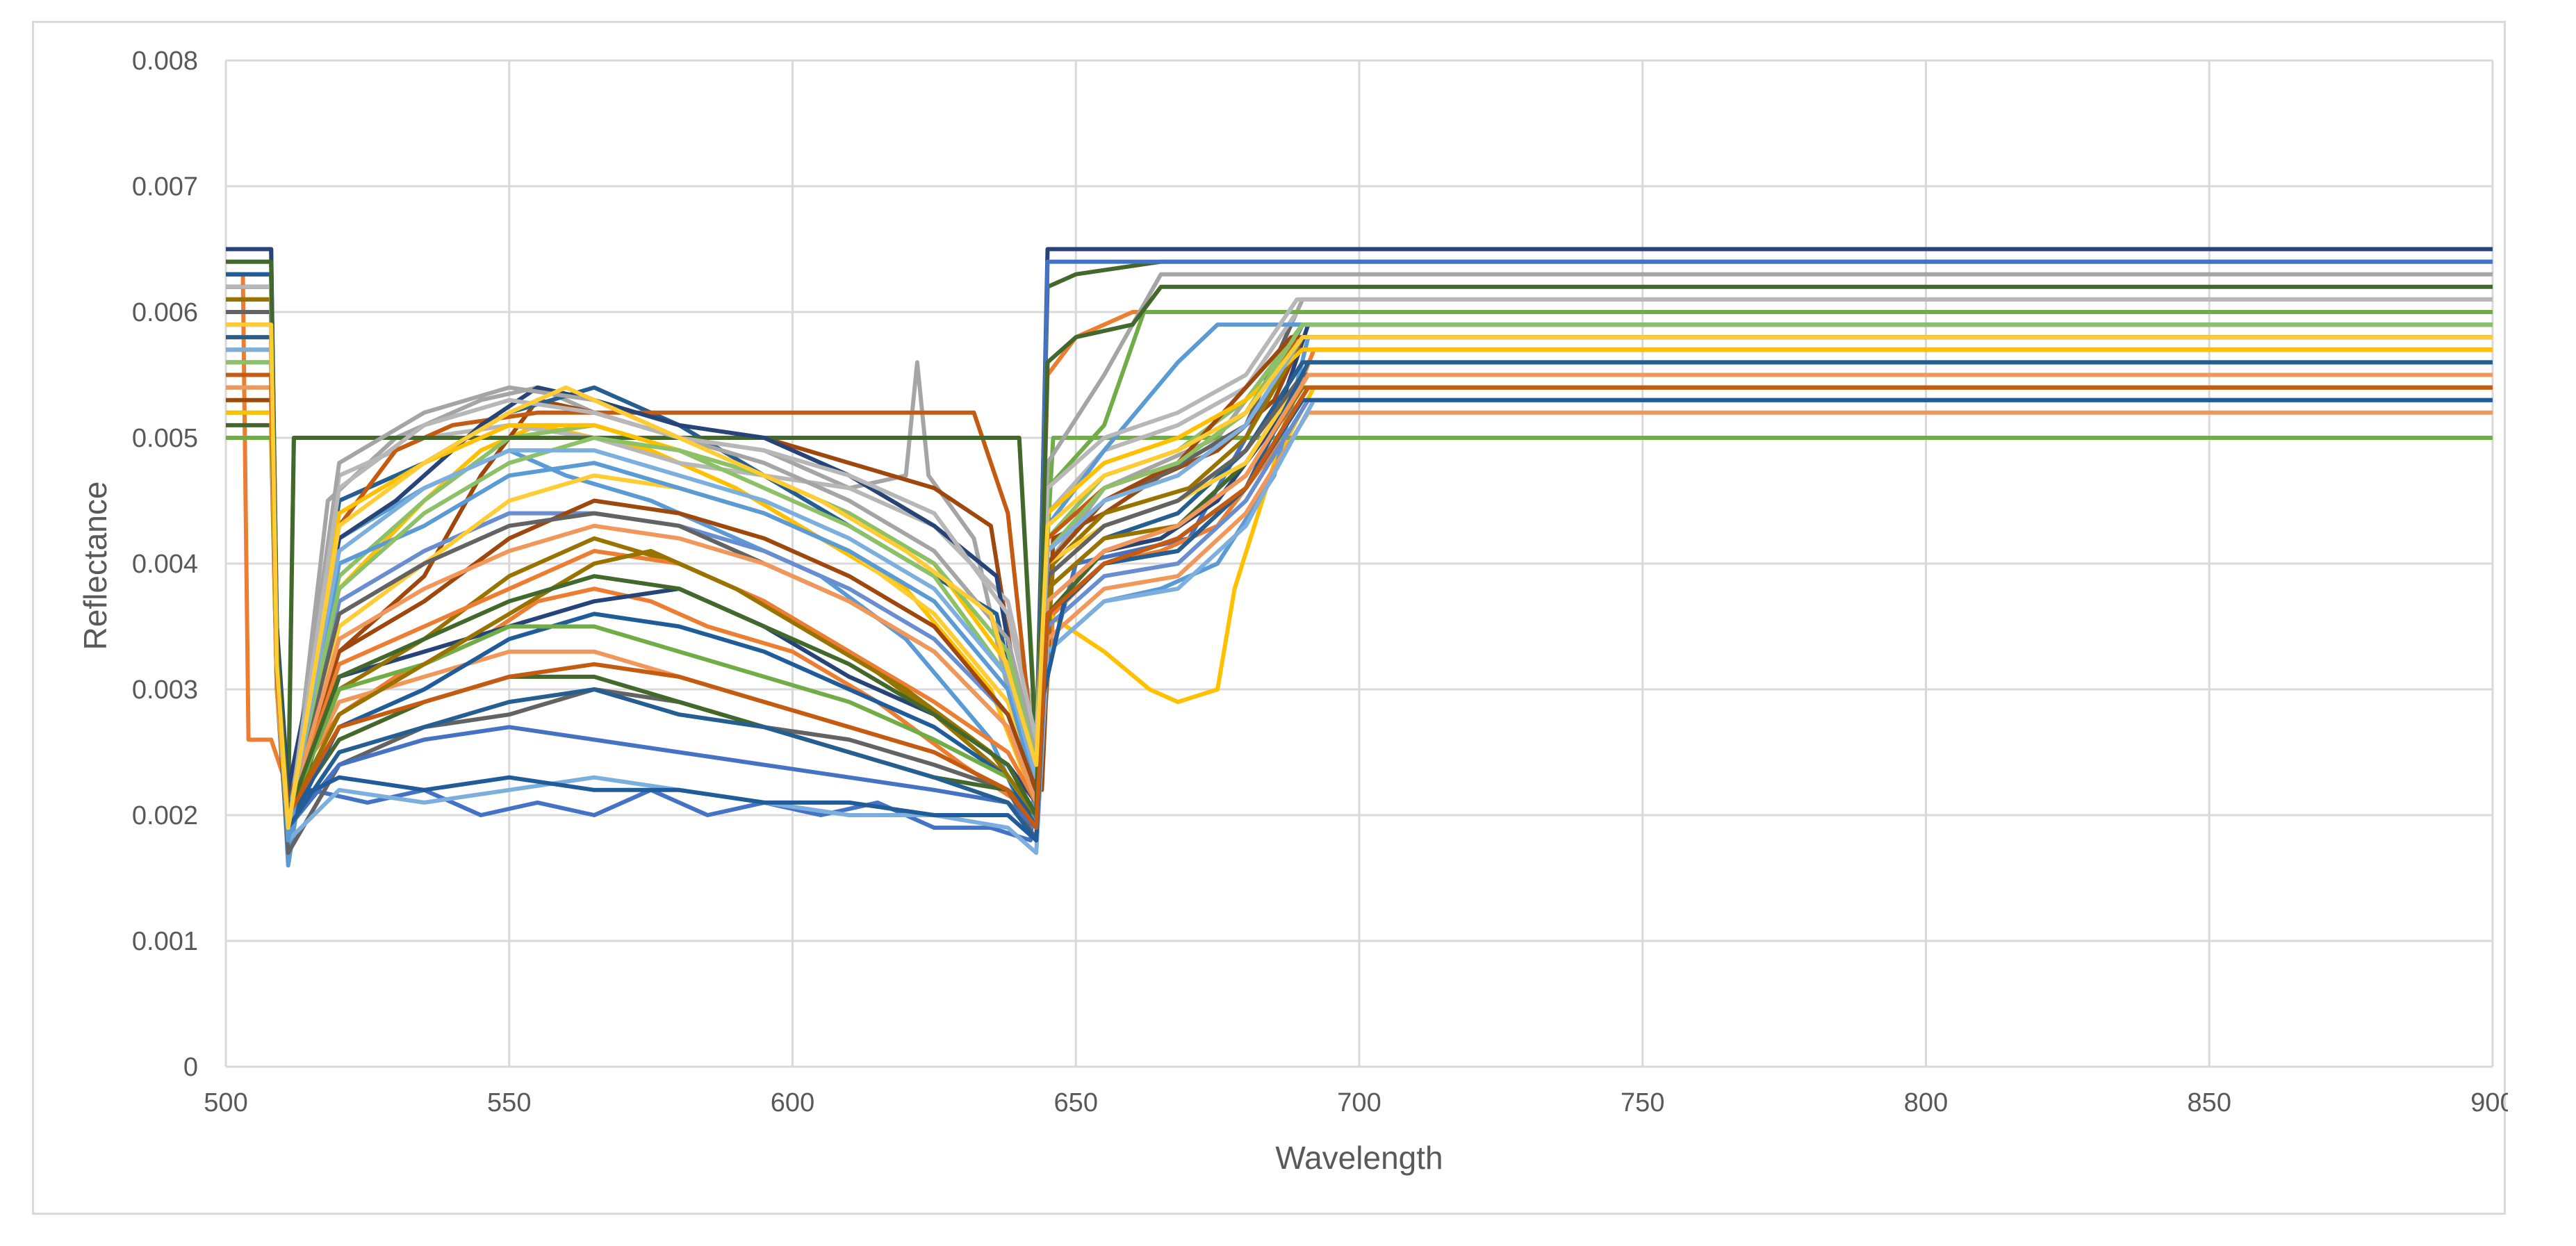 The width and height of the screenshot is (2576, 1246). I want to click on y-tick-label: 0.006, so click(165, 312).